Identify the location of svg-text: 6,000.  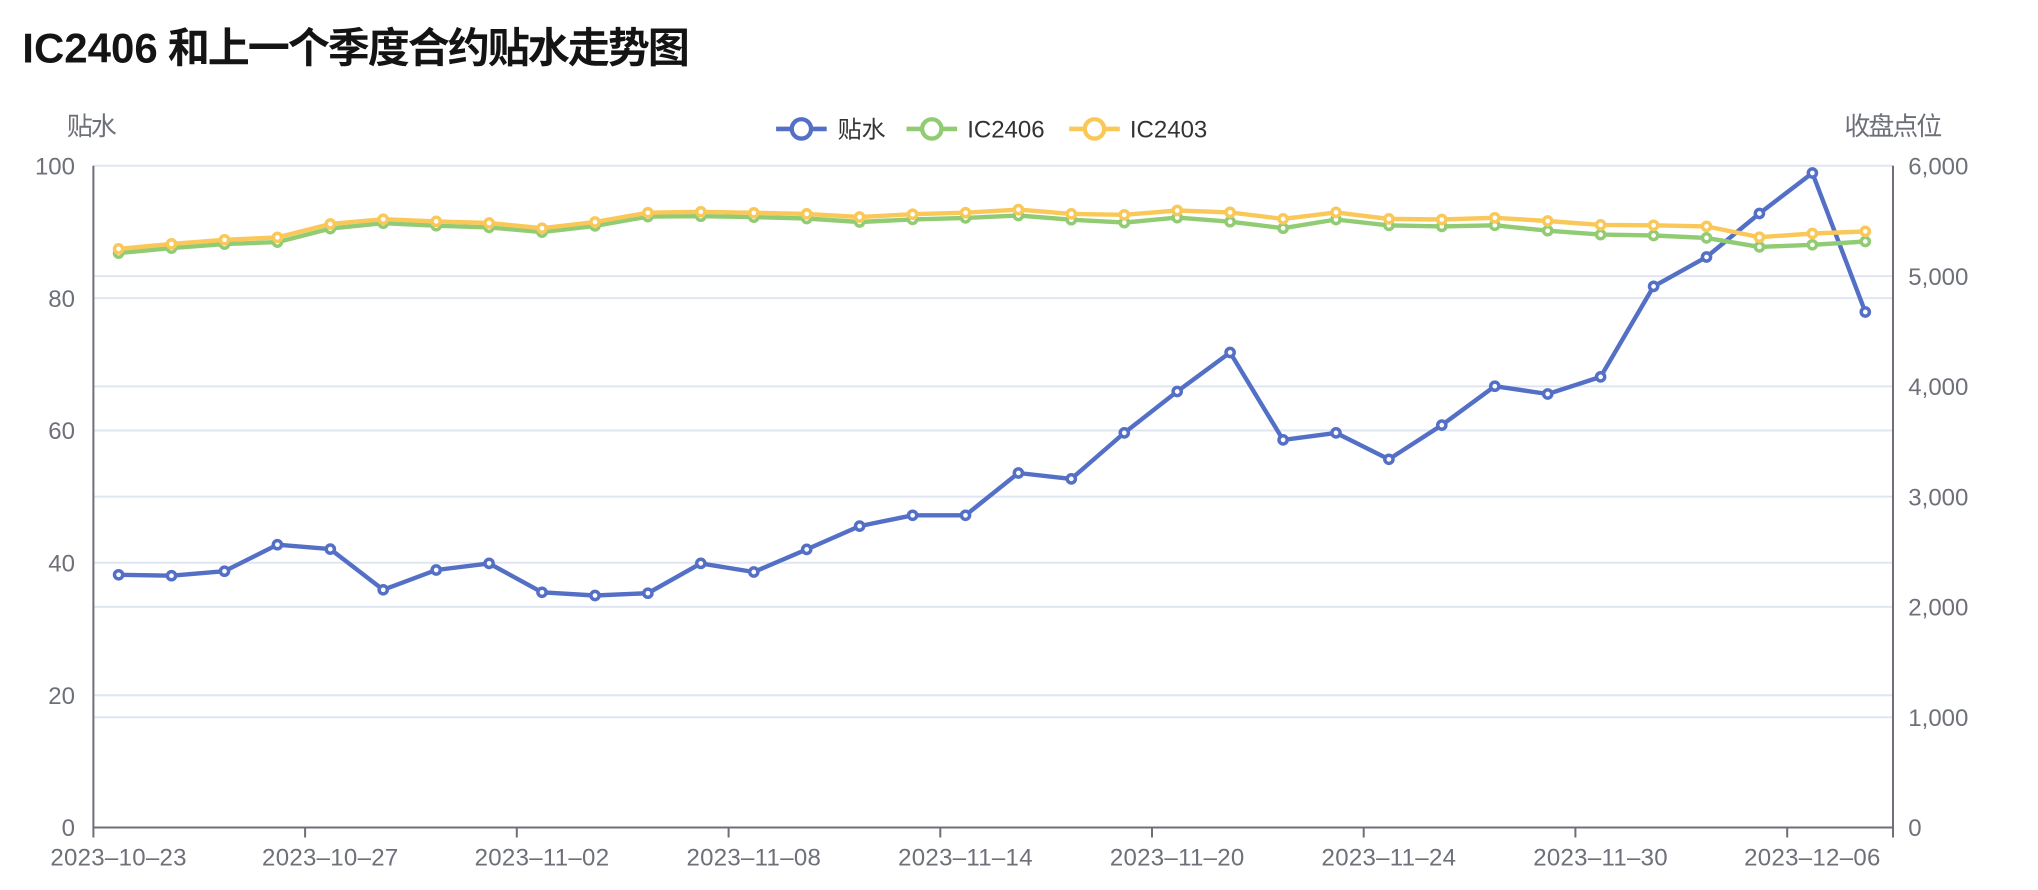
(1938, 167).